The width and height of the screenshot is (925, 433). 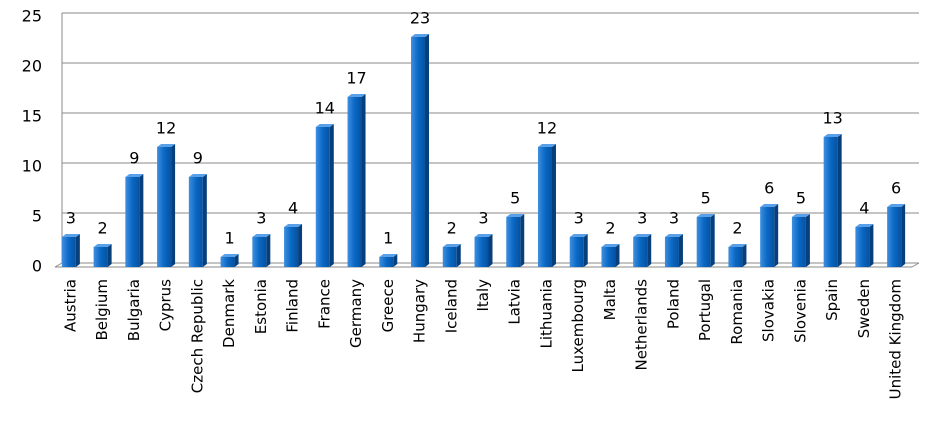 What do you see at coordinates (832, 300) in the screenshot?
I see `x-tick-label: Spain` at bounding box center [832, 300].